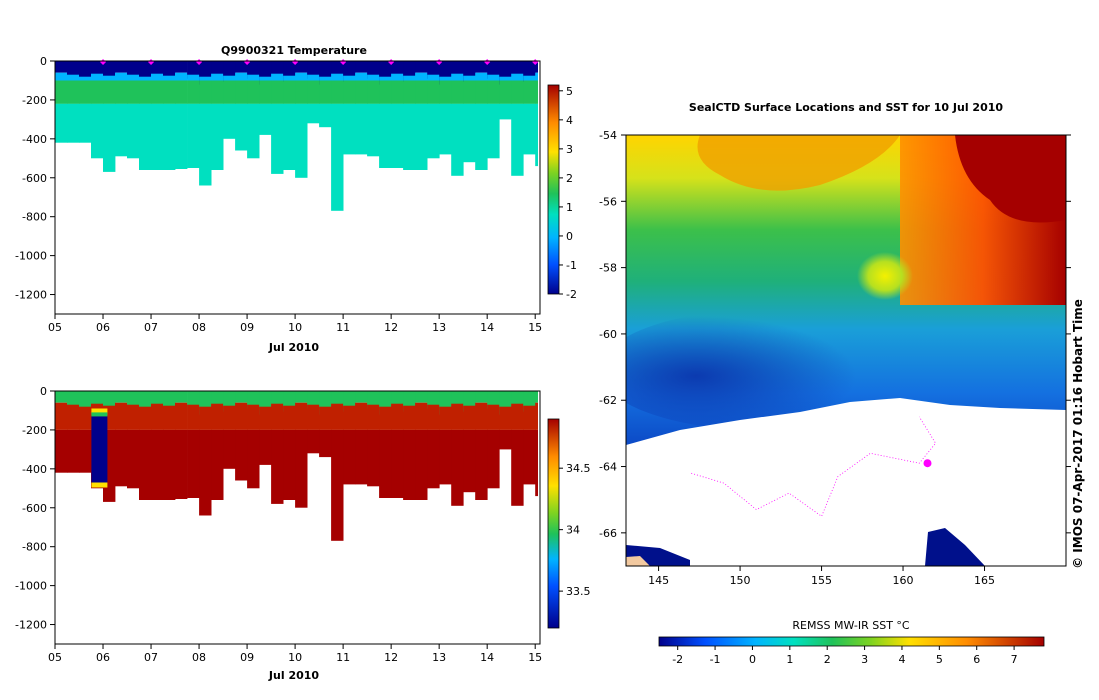 Image resolution: width=1099 pixels, height=700 pixels. What do you see at coordinates (535, 657) in the screenshot?
I see `x-tick-label: 15` at bounding box center [535, 657].